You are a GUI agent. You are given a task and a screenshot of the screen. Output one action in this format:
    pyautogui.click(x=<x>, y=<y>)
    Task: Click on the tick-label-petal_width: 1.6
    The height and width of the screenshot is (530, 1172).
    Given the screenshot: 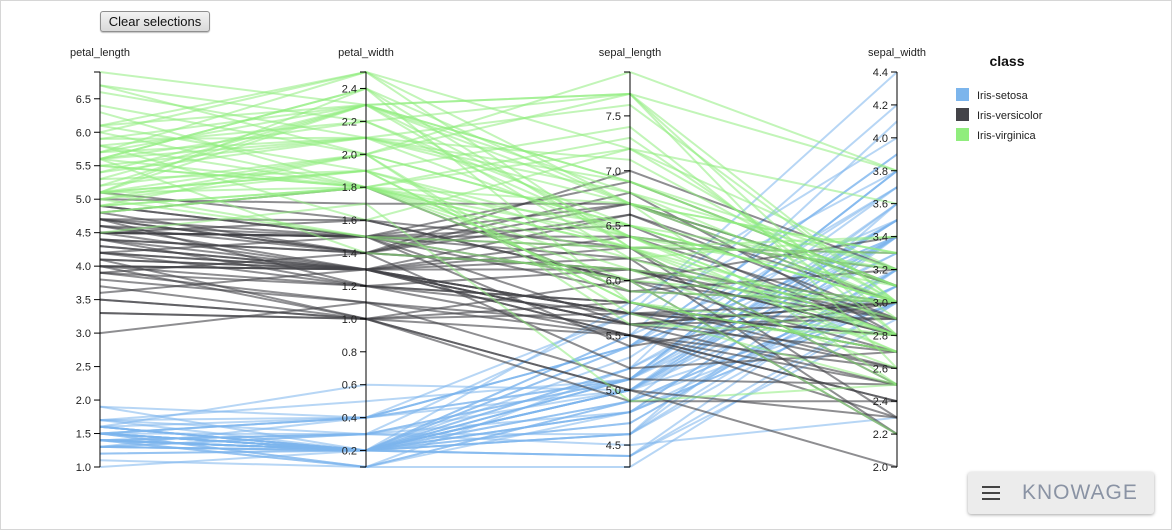 What is the action you would take?
    pyautogui.click(x=349, y=221)
    